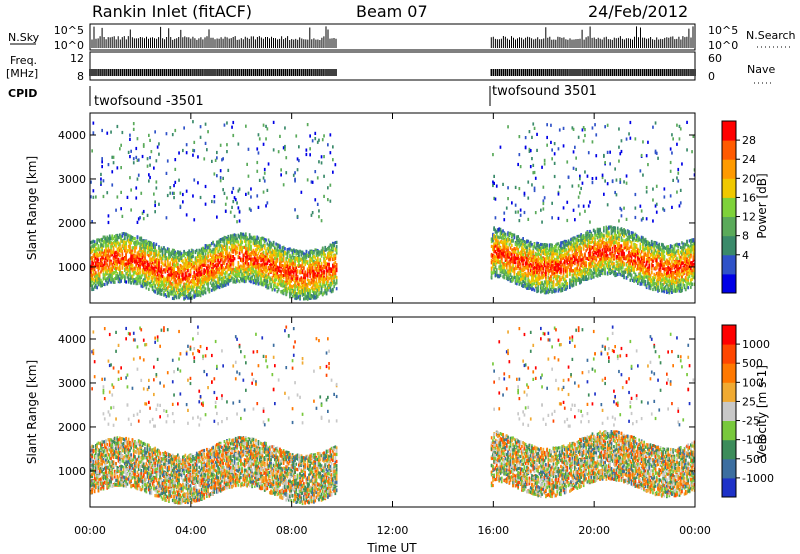  Describe the element at coordinates (723, 30) in the screenshot. I see `nsearch-tick-top: 10^5` at that location.